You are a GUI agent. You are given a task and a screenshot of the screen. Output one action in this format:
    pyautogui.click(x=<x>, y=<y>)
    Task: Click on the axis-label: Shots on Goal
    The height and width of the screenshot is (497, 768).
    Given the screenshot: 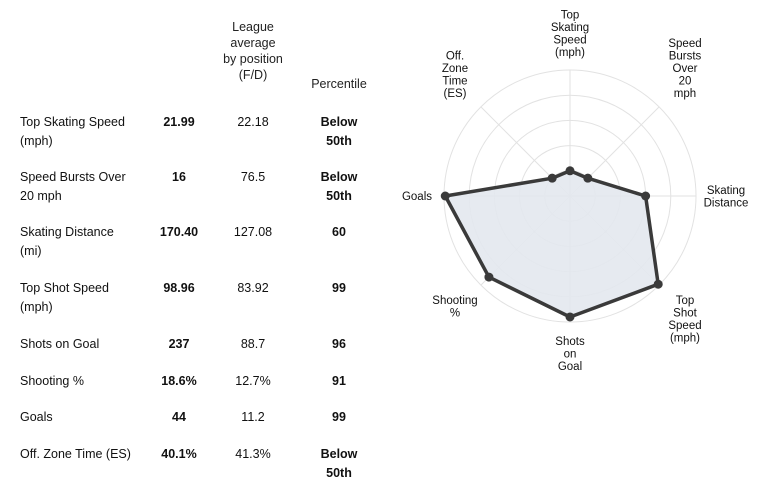 What is the action you would take?
    pyautogui.click(x=570, y=354)
    